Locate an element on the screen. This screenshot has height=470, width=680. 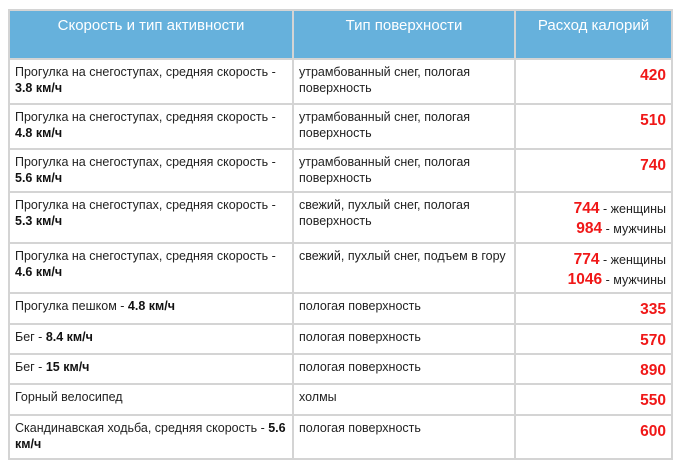
activity-cell: Горный велосипед is located at coordinates (151, 399).